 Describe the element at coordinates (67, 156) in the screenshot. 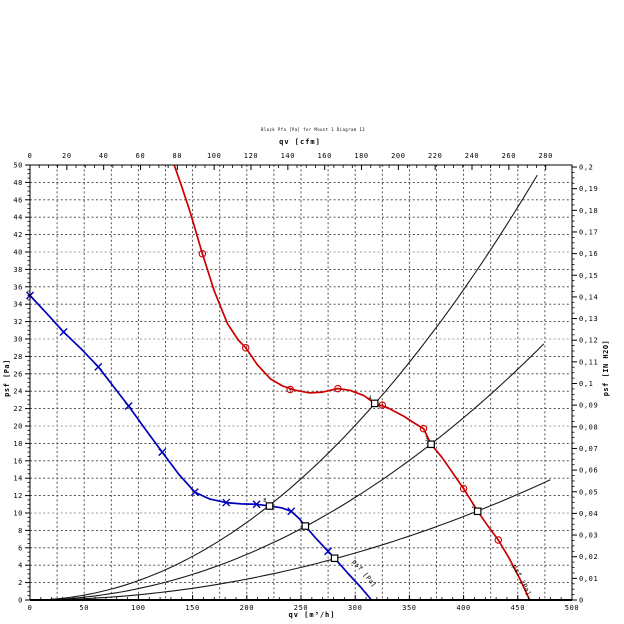

I see `top-axis-tick-label: 20` at that location.